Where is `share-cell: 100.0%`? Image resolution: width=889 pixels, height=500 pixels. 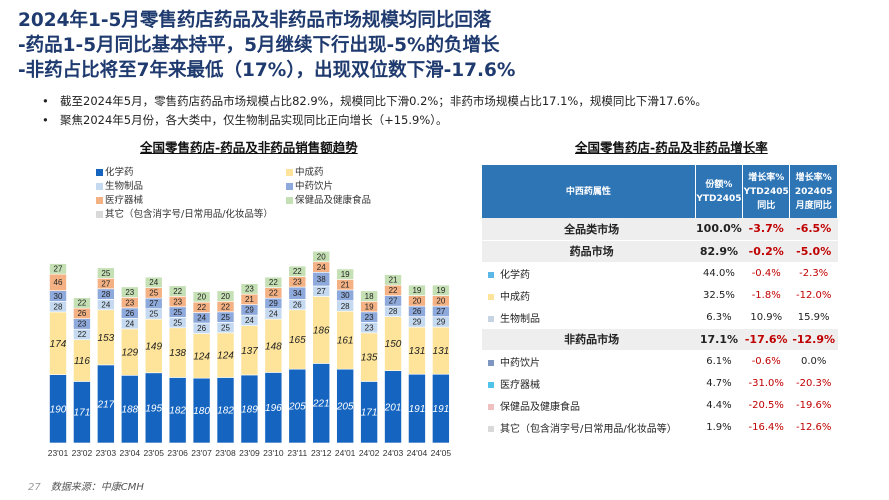
share-cell: 100.0% is located at coordinates (719, 229).